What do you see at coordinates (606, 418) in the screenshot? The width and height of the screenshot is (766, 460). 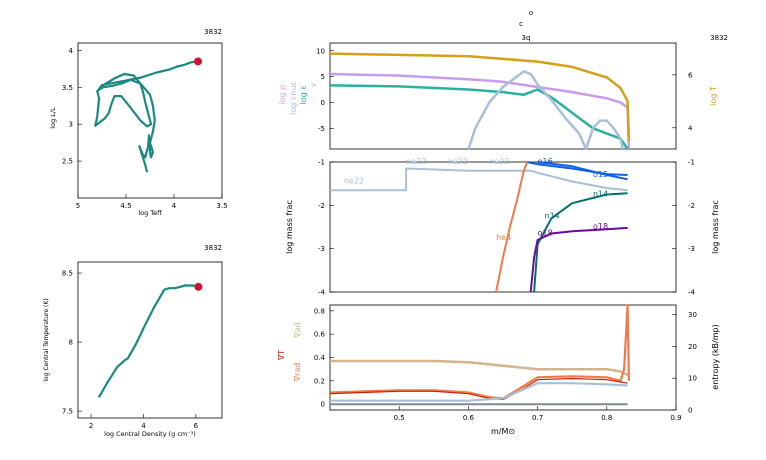 I see `grad-x-tick-label: 0.8` at bounding box center [606, 418].